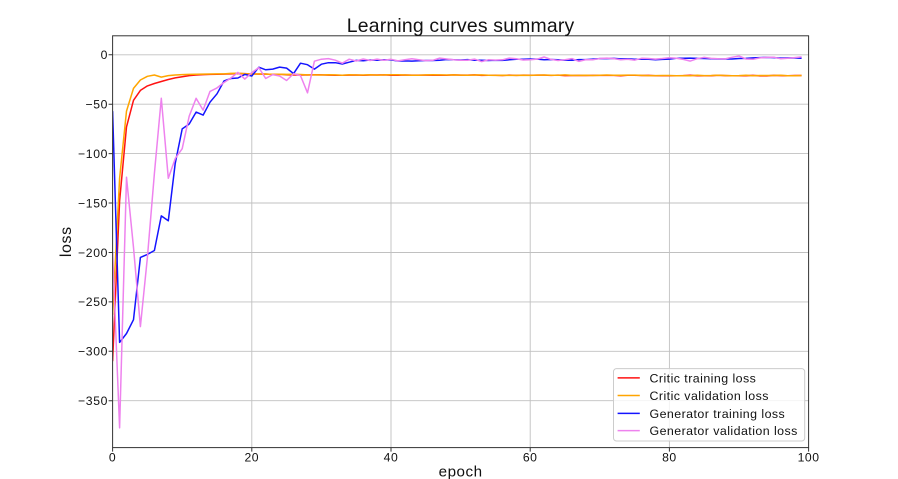  I want to click on svg-text: −200, so click(93, 253).